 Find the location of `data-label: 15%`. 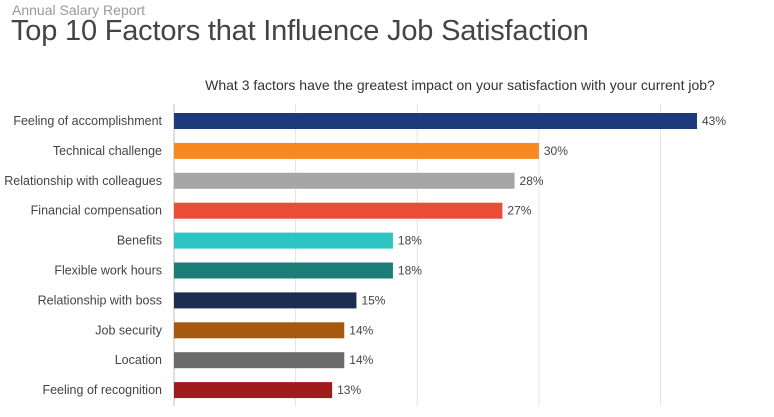

data-label: 15% is located at coordinates (373, 300).